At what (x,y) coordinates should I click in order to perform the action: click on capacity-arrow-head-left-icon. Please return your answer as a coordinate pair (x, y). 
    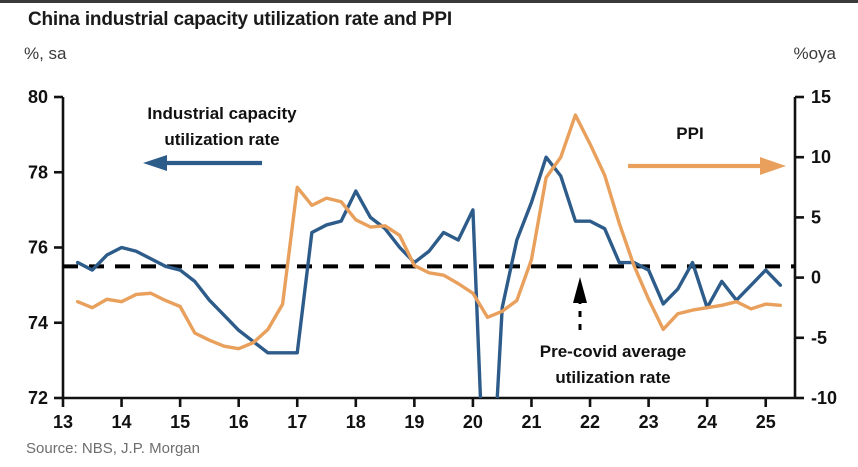
    Looking at the image, I should click on (155, 163).